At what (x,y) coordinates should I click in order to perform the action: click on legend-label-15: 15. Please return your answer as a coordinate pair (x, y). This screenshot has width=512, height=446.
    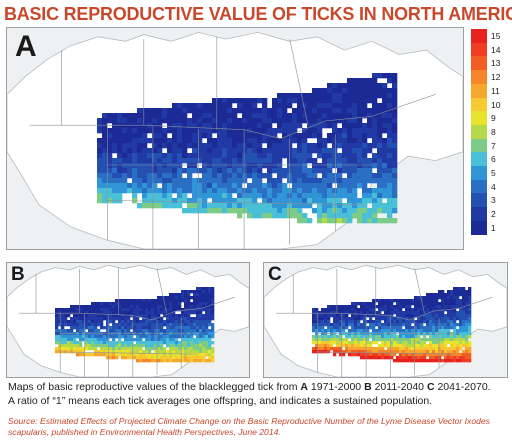
    Looking at the image, I should click on (496, 36).